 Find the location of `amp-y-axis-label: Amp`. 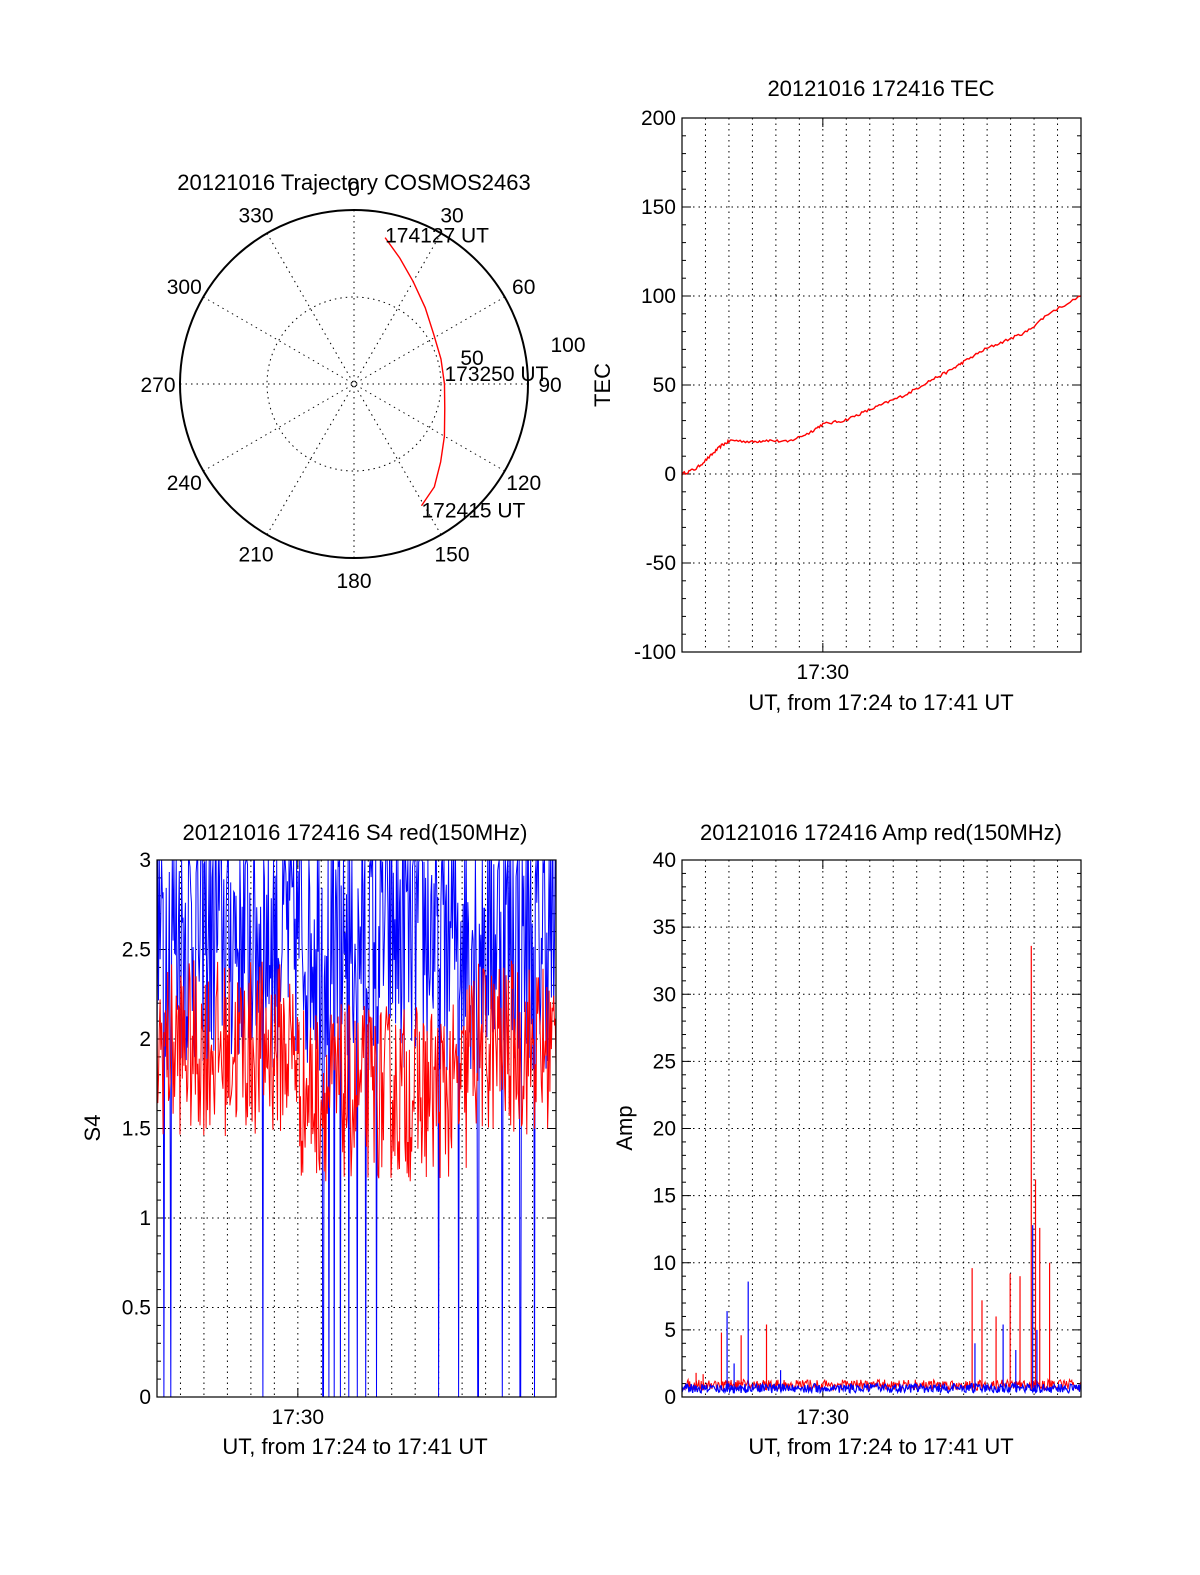

amp-y-axis-label: Amp is located at coordinates (624, 1127).